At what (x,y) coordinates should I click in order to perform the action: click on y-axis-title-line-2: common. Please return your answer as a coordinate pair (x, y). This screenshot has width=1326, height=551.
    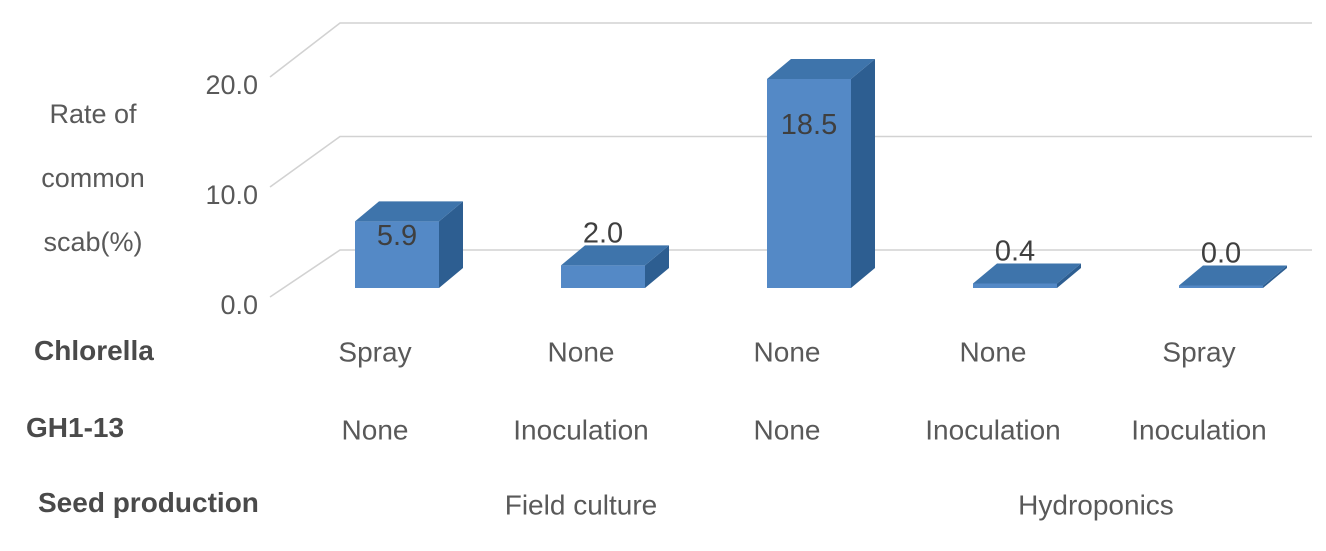
    Looking at the image, I should click on (93, 178).